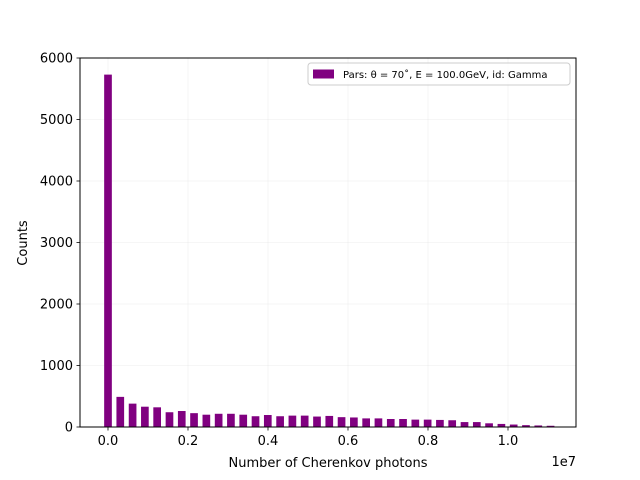 The height and width of the screenshot is (480, 640). What do you see at coordinates (323, 74) in the screenshot?
I see `legend-swatch` at bounding box center [323, 74].